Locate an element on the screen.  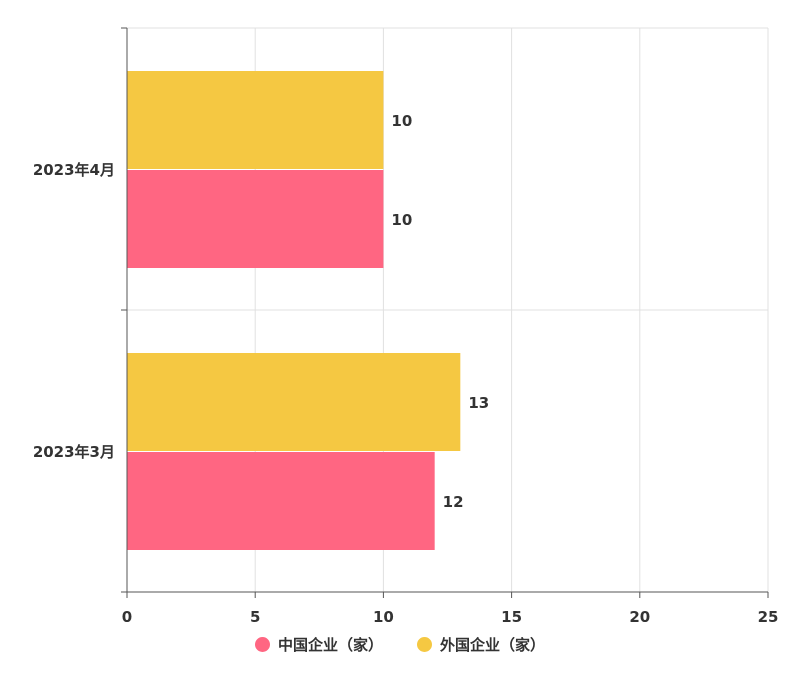
x-tick-label: 25 is located at coordinates (768, 617).